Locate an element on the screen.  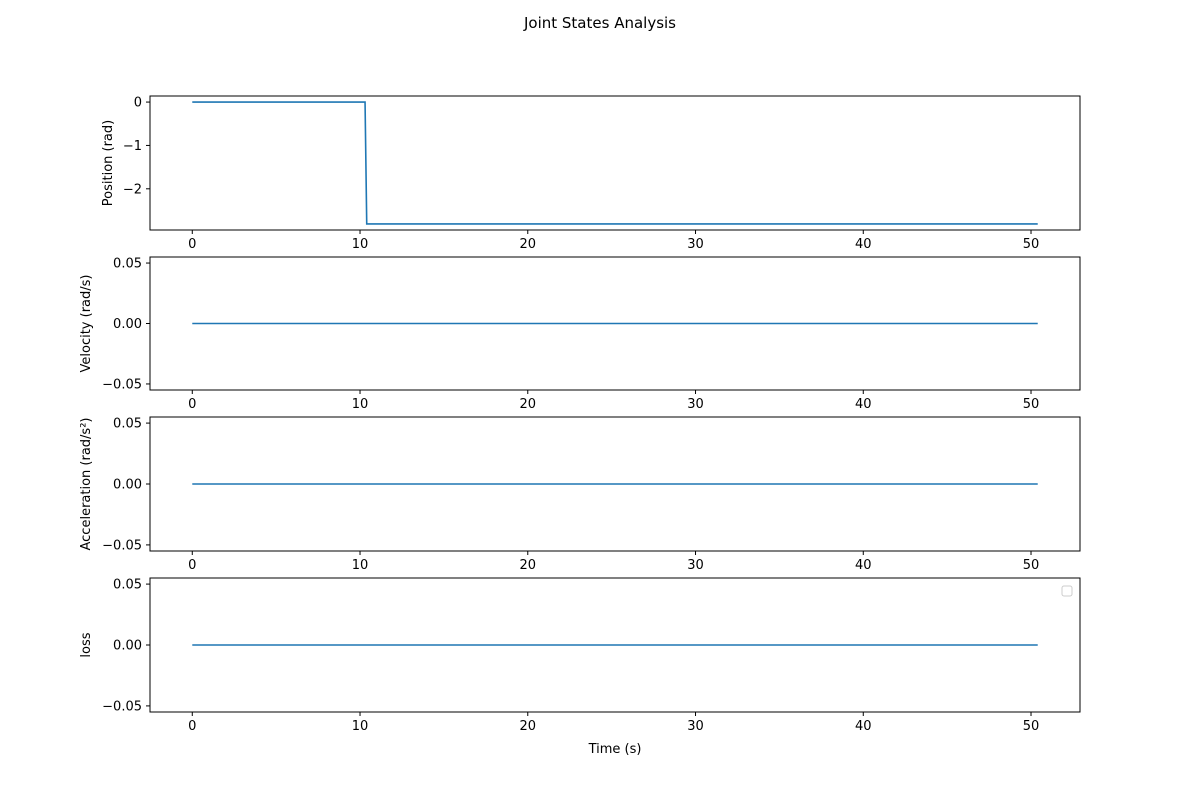
y-axis-label-position: Position (rad) is located at coordinates (108, 163).